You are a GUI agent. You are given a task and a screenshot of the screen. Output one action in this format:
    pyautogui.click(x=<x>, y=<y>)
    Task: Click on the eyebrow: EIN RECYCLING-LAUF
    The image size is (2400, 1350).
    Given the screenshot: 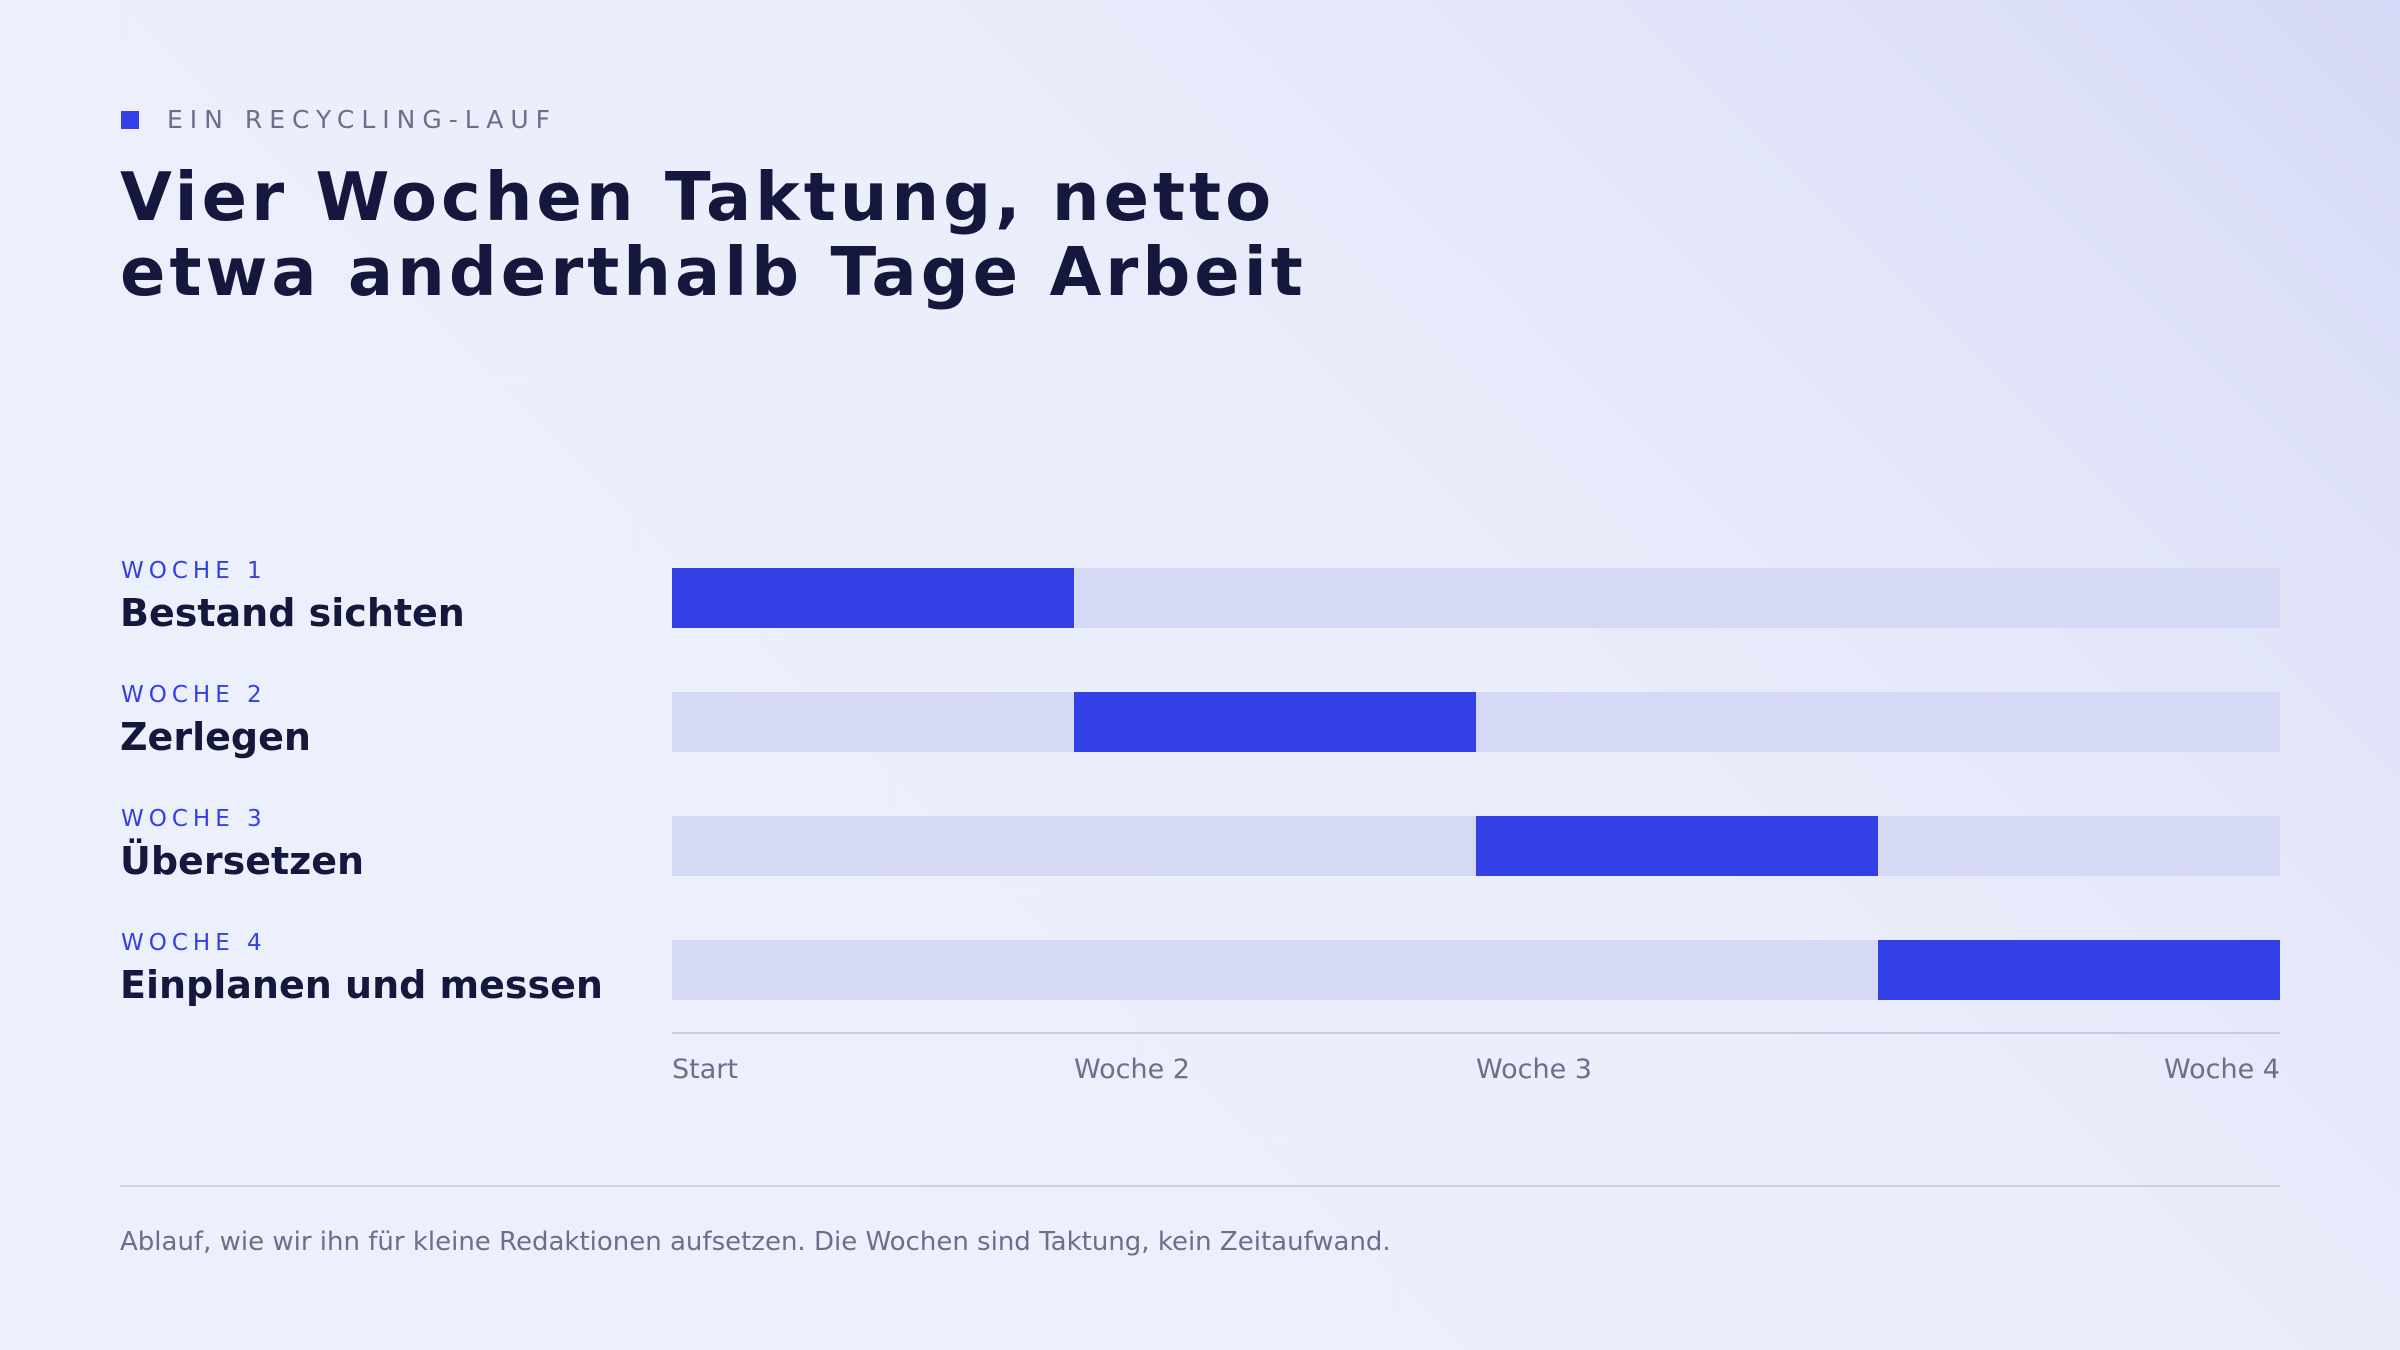 What is the action you would take?
    pyautogui.click(x=339, y=120)
    